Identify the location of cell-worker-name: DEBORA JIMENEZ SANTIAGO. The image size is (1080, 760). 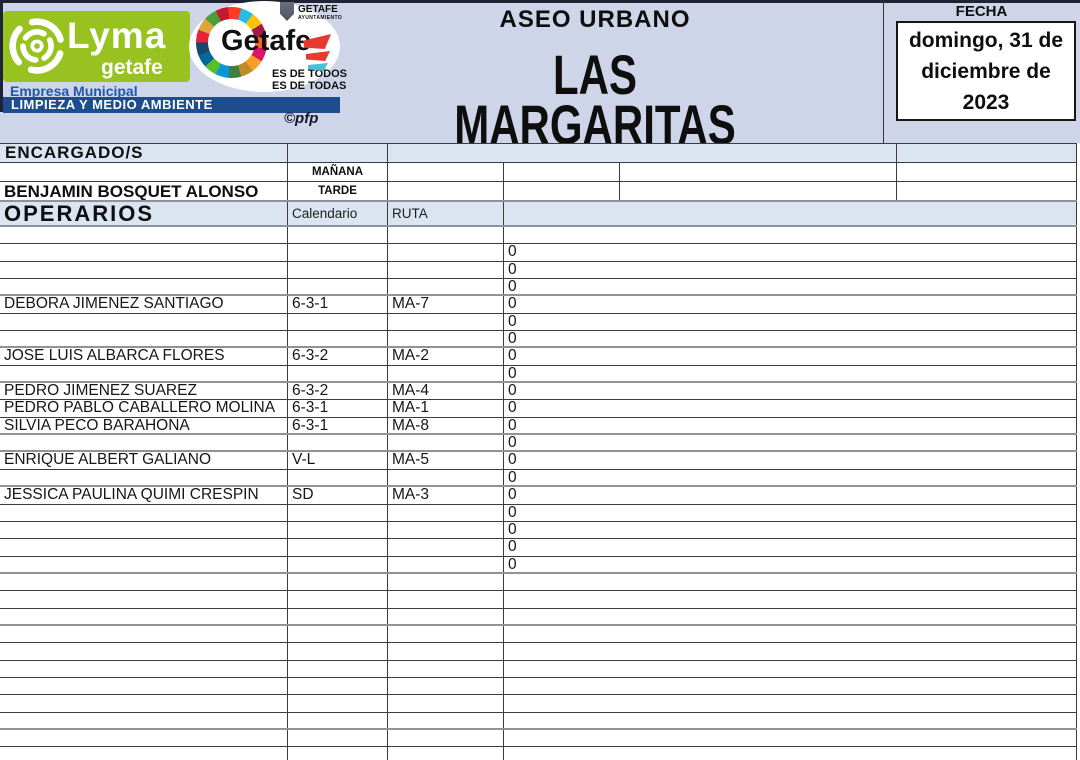
(144, 304).